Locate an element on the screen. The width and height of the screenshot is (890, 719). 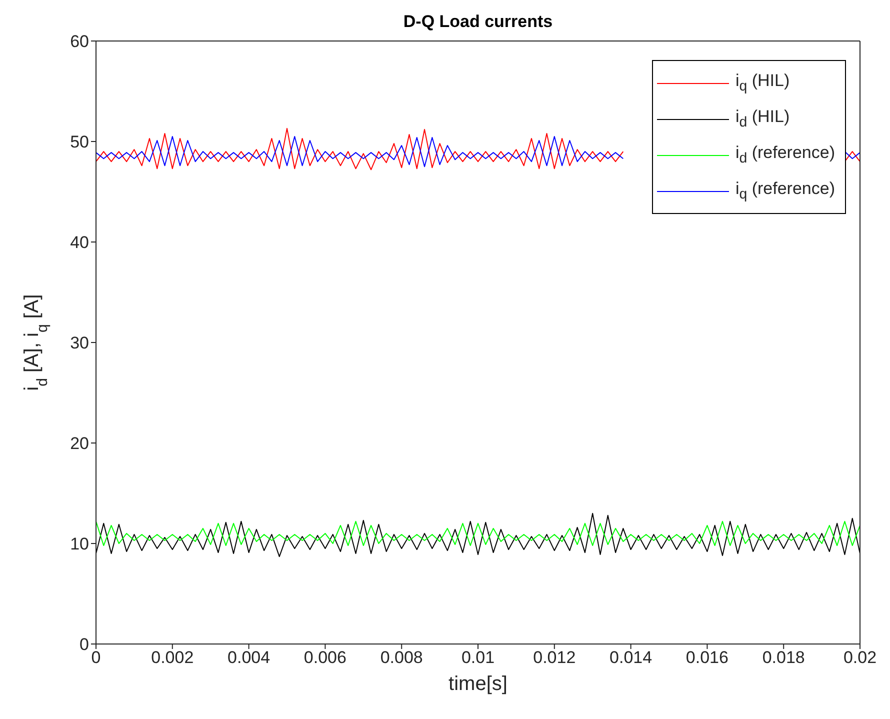
legend-label: i$_{q}$ (reference) is located at coordinates (785, 191).